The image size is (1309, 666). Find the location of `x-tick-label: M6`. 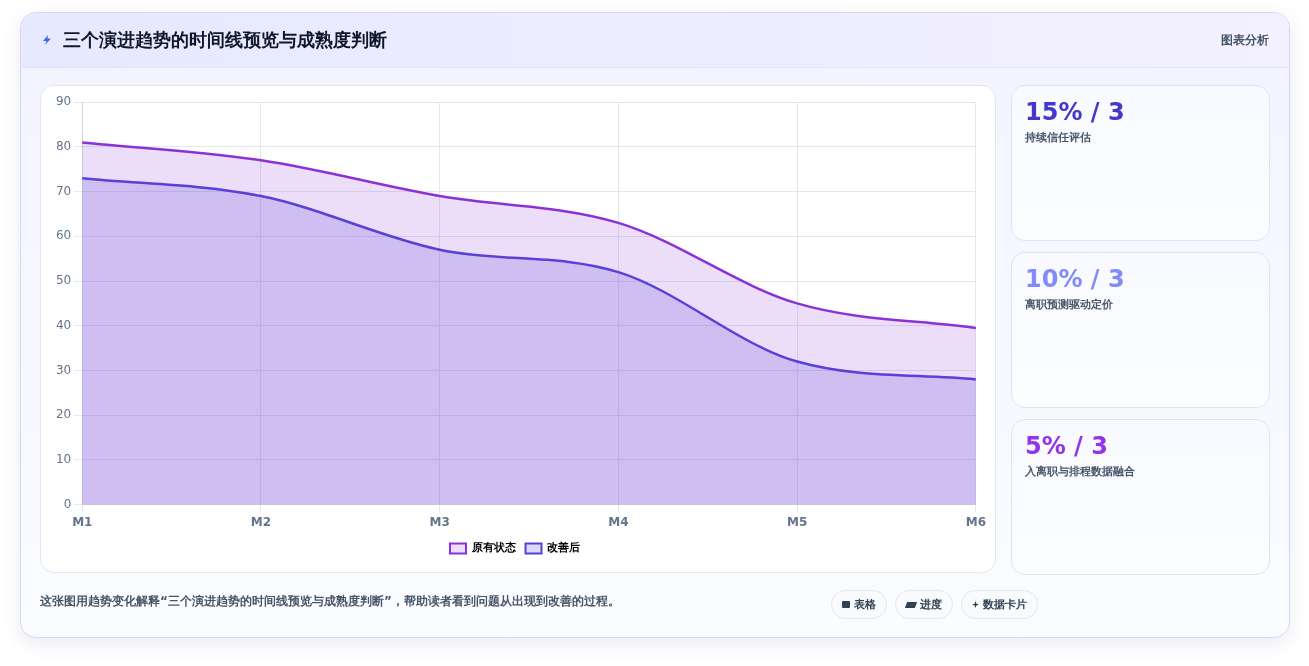

x-tick-label: M6 is located at coordinates (975, 521).